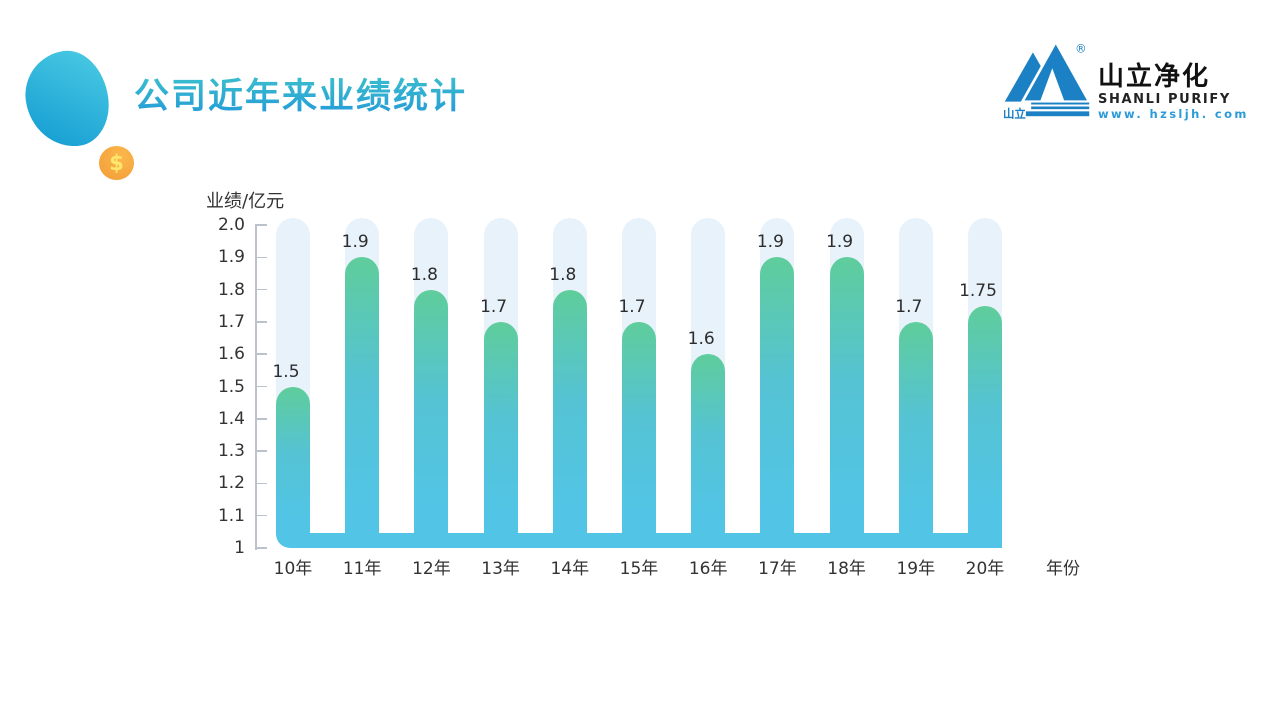 This screenshot has height=720, width=1280. Describe the element at coordinates (701, 339) in the screenshot. I see `bar-value-label: 1.6` at that location.